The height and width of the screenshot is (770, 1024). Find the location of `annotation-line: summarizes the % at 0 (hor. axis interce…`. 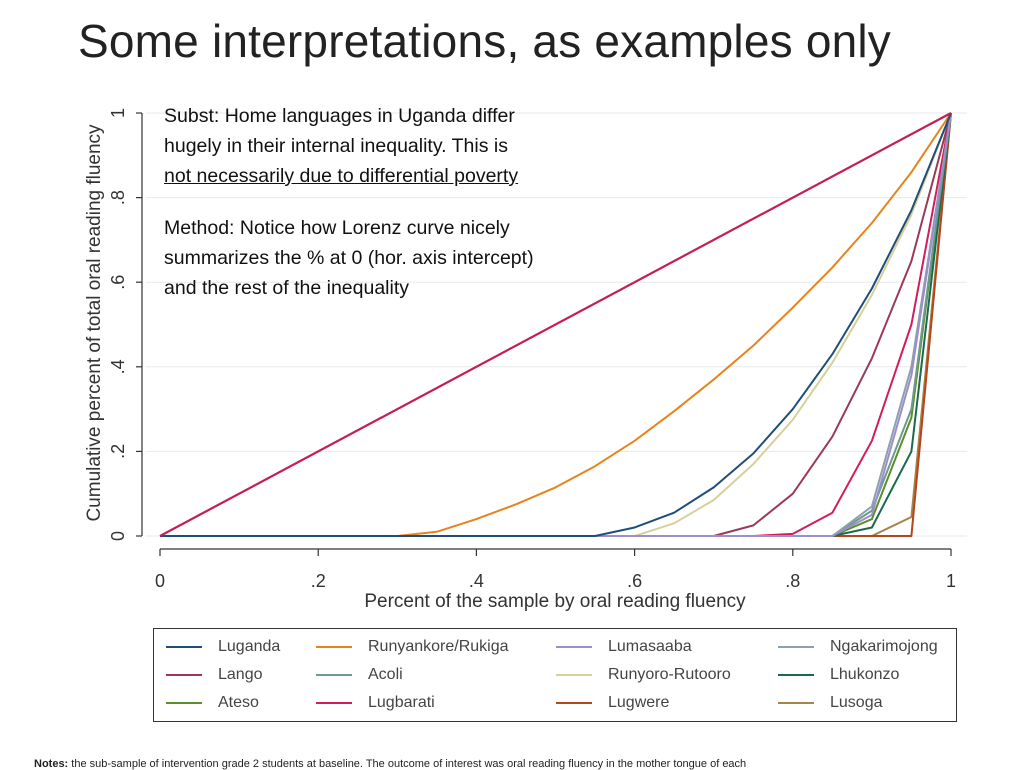

annotation-line: summarizes the % at 0 (hor. axis interce… is located at coordinates (349, 258).